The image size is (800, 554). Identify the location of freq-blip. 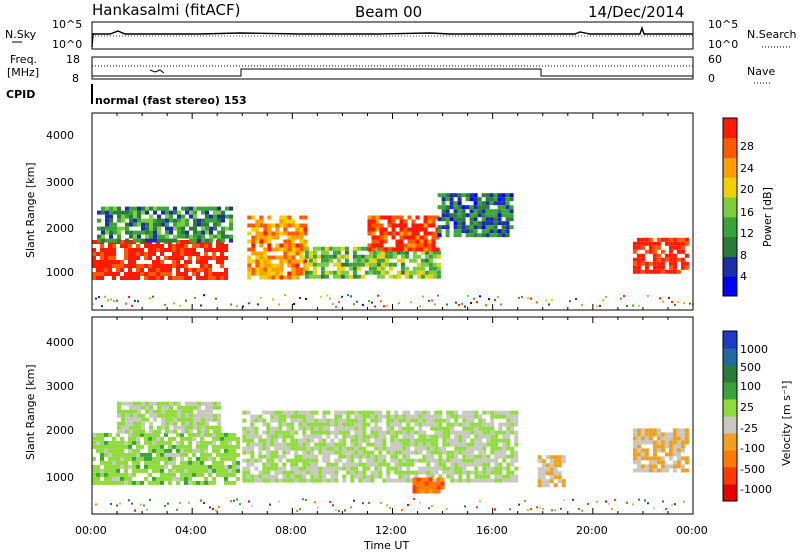
(157, 71).